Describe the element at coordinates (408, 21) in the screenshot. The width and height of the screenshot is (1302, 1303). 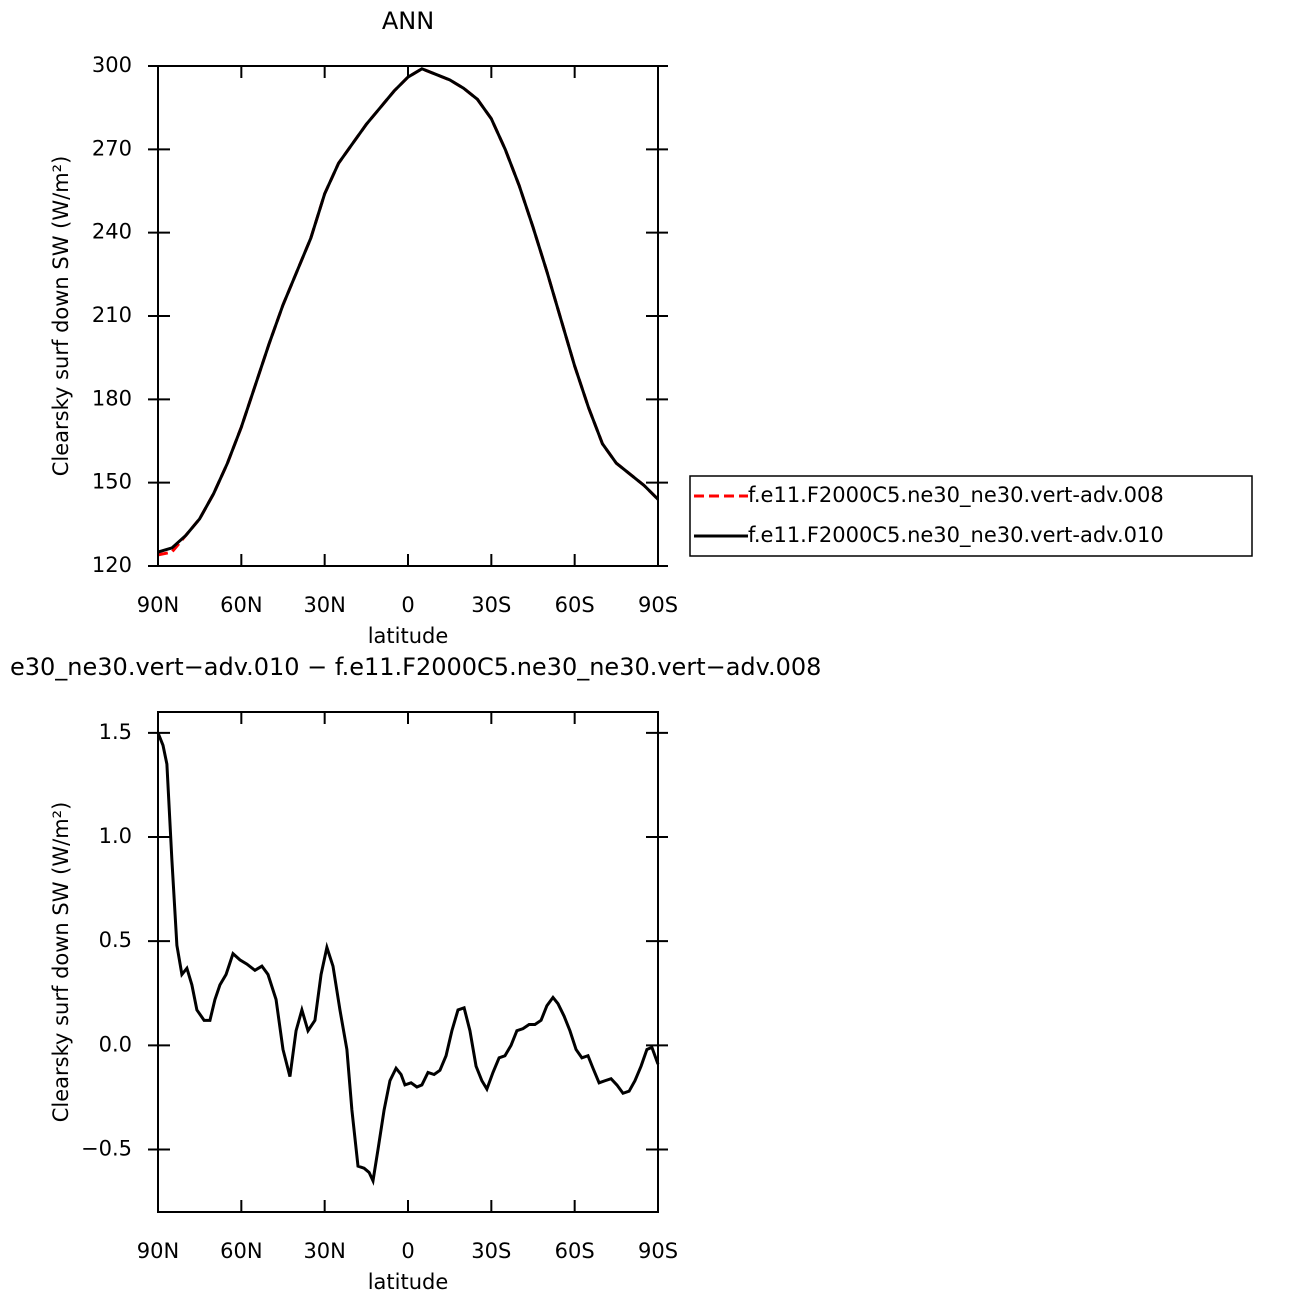
I see `chart-title: ANN` at that location.